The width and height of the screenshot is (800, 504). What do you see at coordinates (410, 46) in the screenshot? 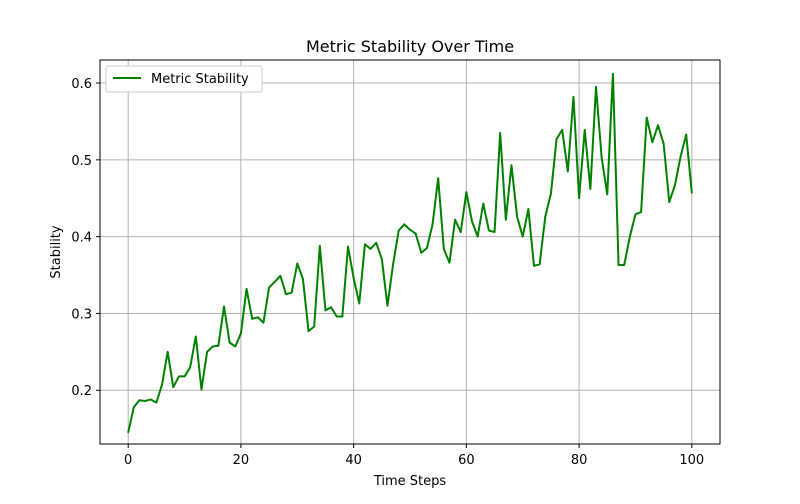
I see `chart-title: Metric Stability Over Time` at bounding box center [410, 46].